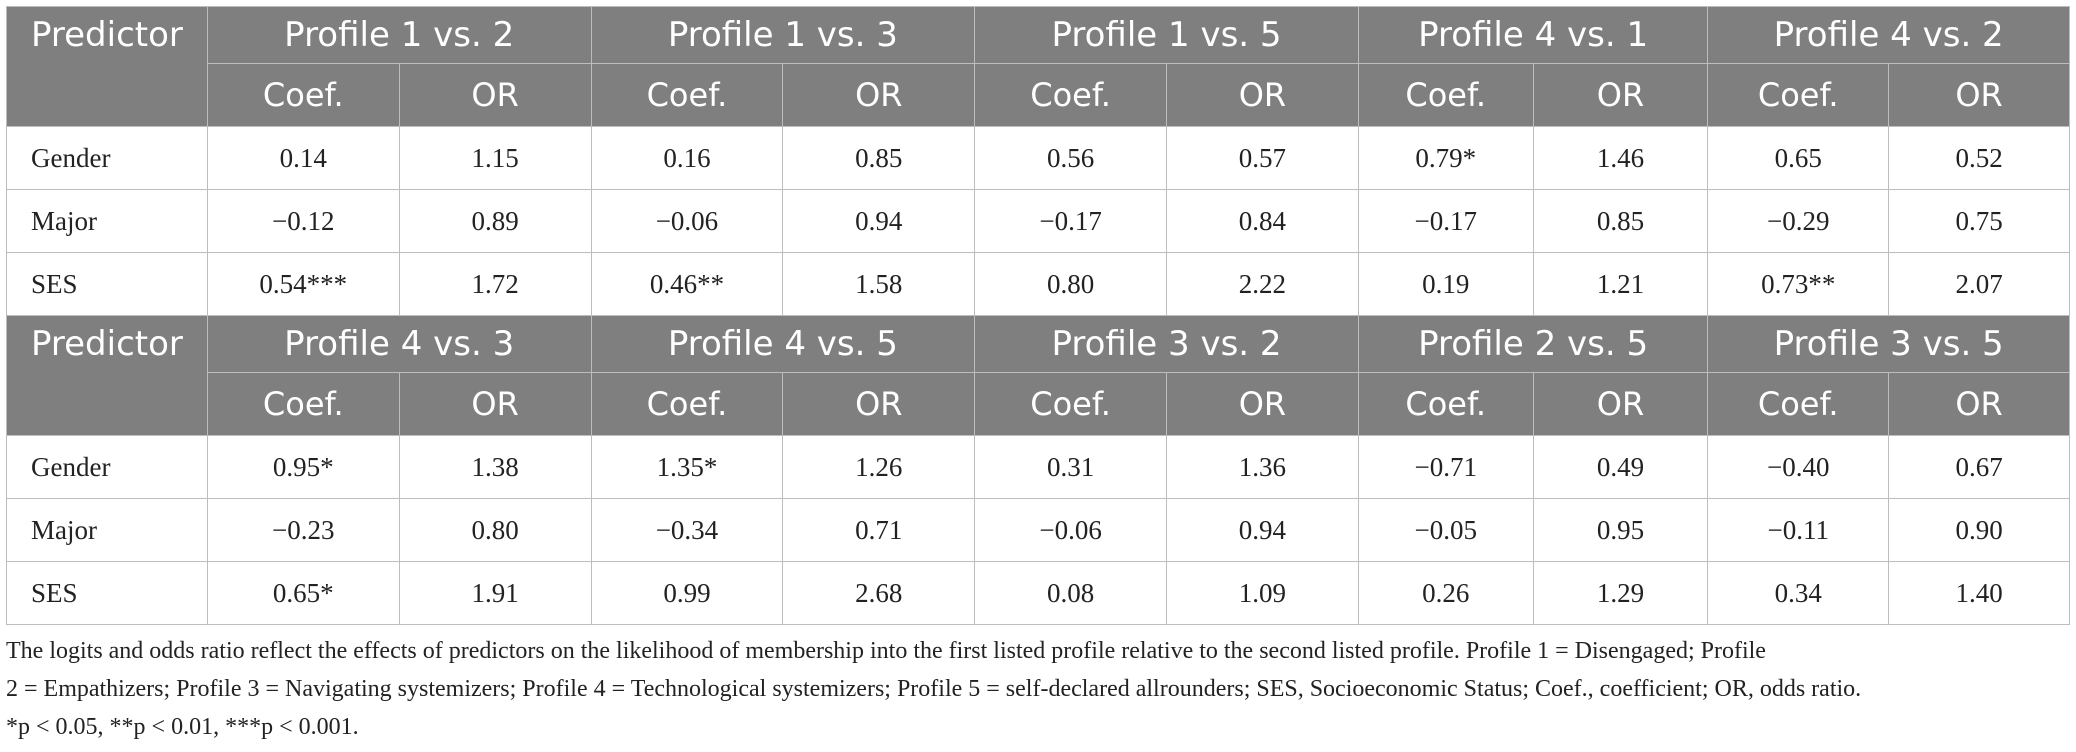 This screenshot has width=2076, height=752. What do you see at coordinates (879, 530) in the screenshot?
I see `table-cell: 0.71` at bounding box center [879, 530].